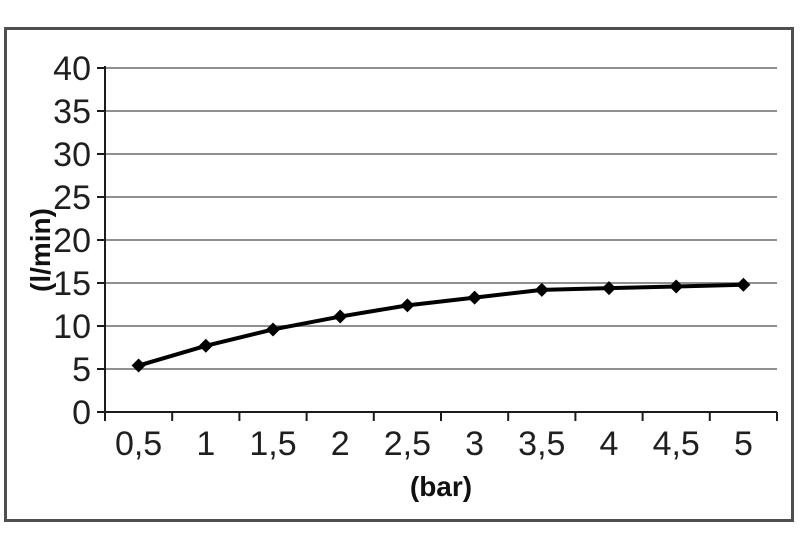  What do you see at coordinates (81, 413) in the screenshot?
I see `y-tick-label: 0` at bounding box center [81, 413].